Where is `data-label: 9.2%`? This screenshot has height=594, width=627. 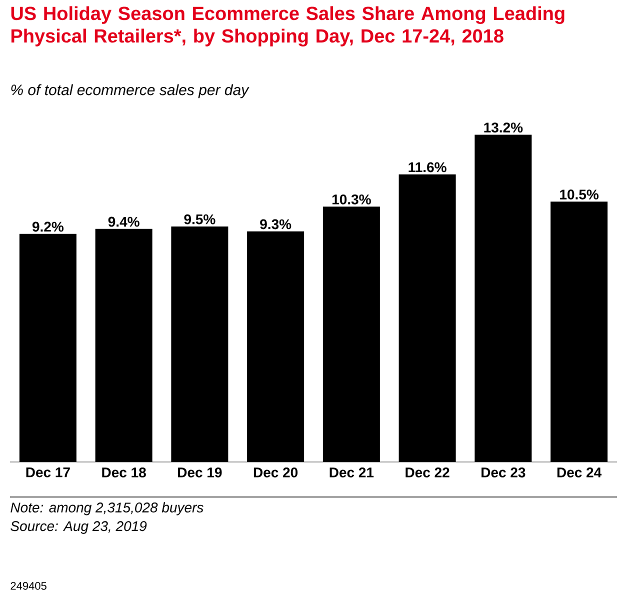
data-label: 9.2% is located at coordinates (48, 227).